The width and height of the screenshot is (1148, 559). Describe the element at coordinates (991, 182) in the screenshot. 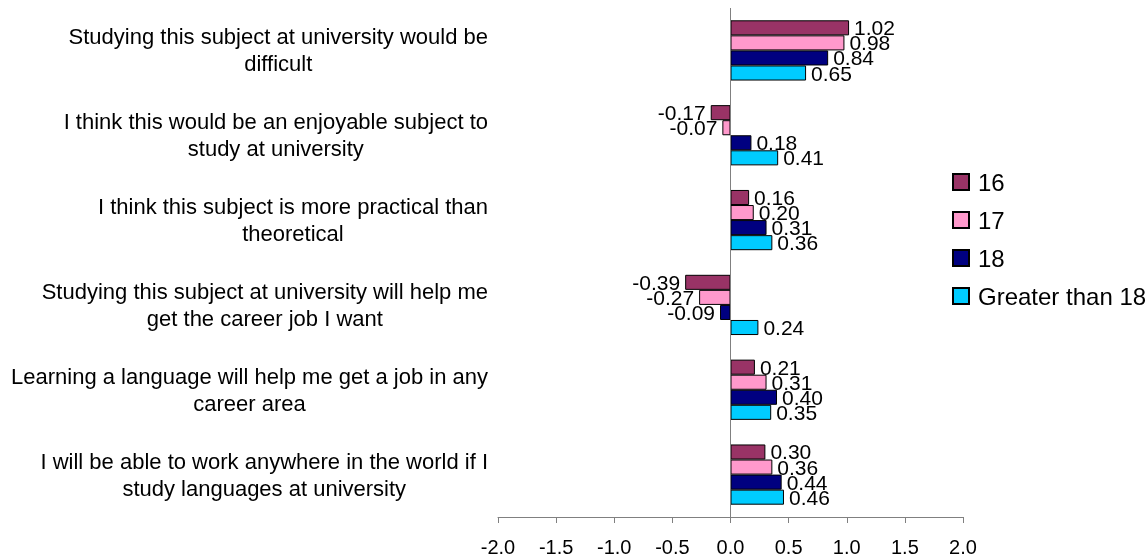

I see `legend-label: 16` at that location.